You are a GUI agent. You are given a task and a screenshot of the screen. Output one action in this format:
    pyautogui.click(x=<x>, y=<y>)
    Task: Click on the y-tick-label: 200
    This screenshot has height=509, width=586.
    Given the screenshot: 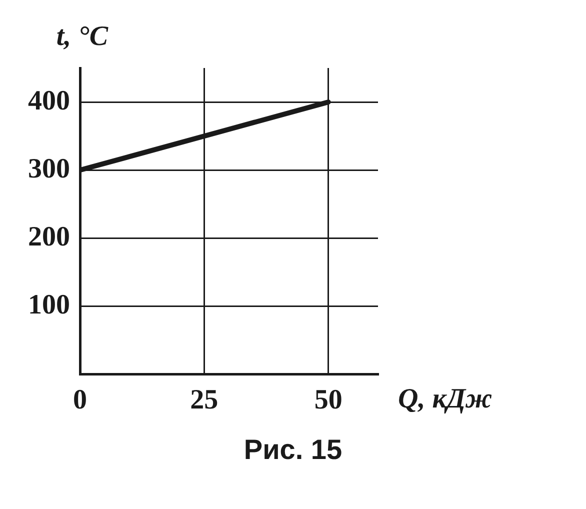 What is the action you would take?
    pyautogui.click(x=49, y=236)
    